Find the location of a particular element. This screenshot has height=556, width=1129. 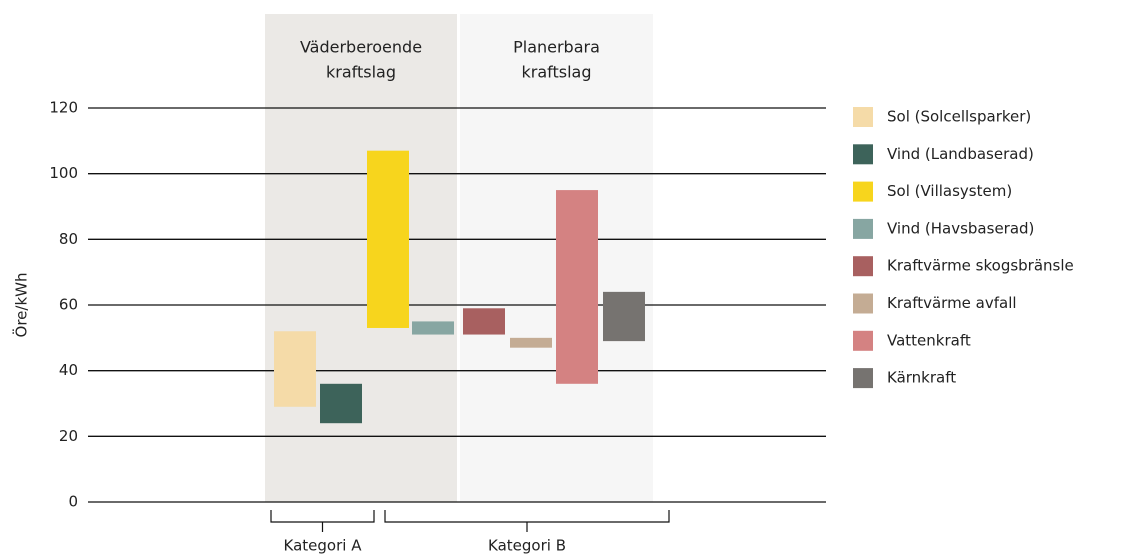

legend-label: Kärnkraft is located at coordinates (921, 378).